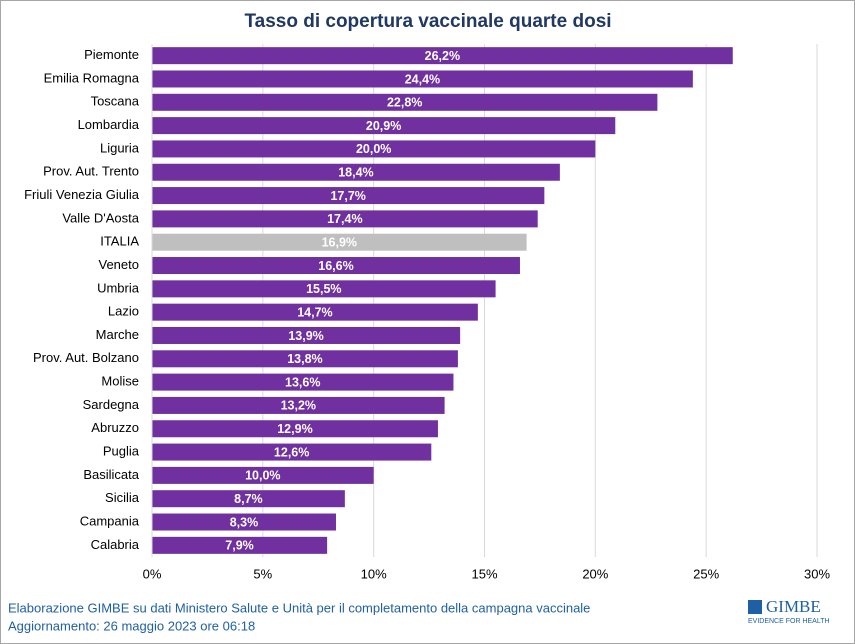 Image resolution: width=855 pixels, height=644 pixels. What do you see at coordinates (123, 311) in the screenshot?
I see `y-tick-label: Lazio` at bounding box center [123, 311].